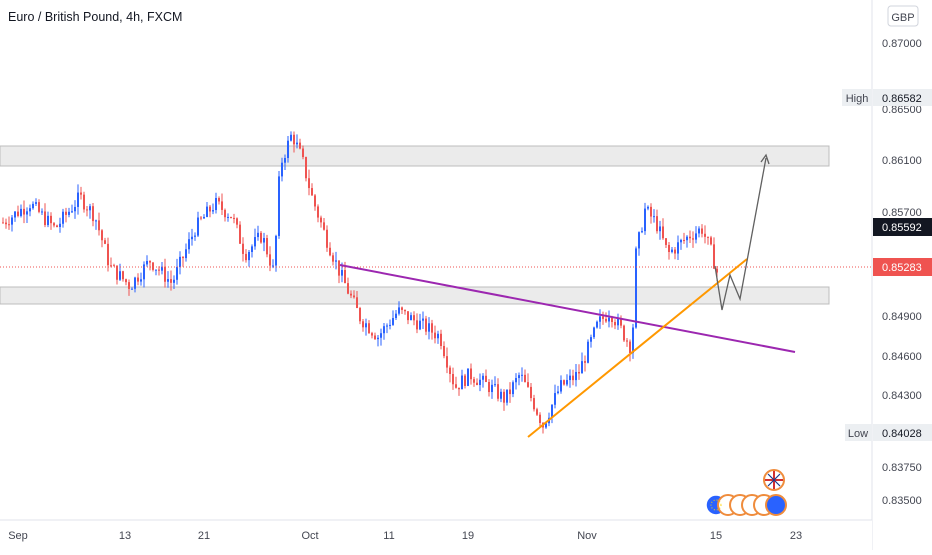 Image resolution: width=932 pixels, height=555 pixels. What do you see at coordinates (740, 234) in the screenshot?
I see `projection-path` at bounding box center [740, 234].